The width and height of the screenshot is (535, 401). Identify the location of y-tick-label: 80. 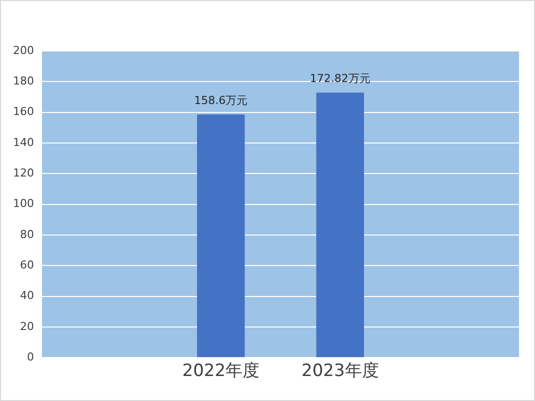
(27, 234).